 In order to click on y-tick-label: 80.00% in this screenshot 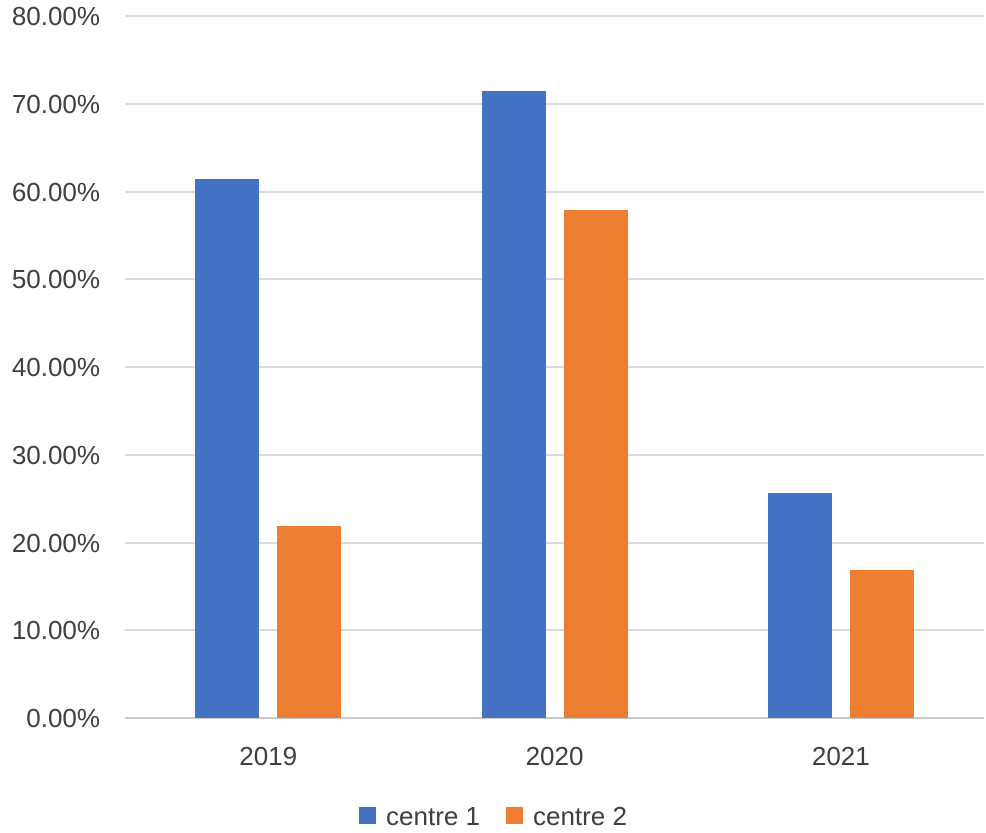, I will do `click(55, 16)`.